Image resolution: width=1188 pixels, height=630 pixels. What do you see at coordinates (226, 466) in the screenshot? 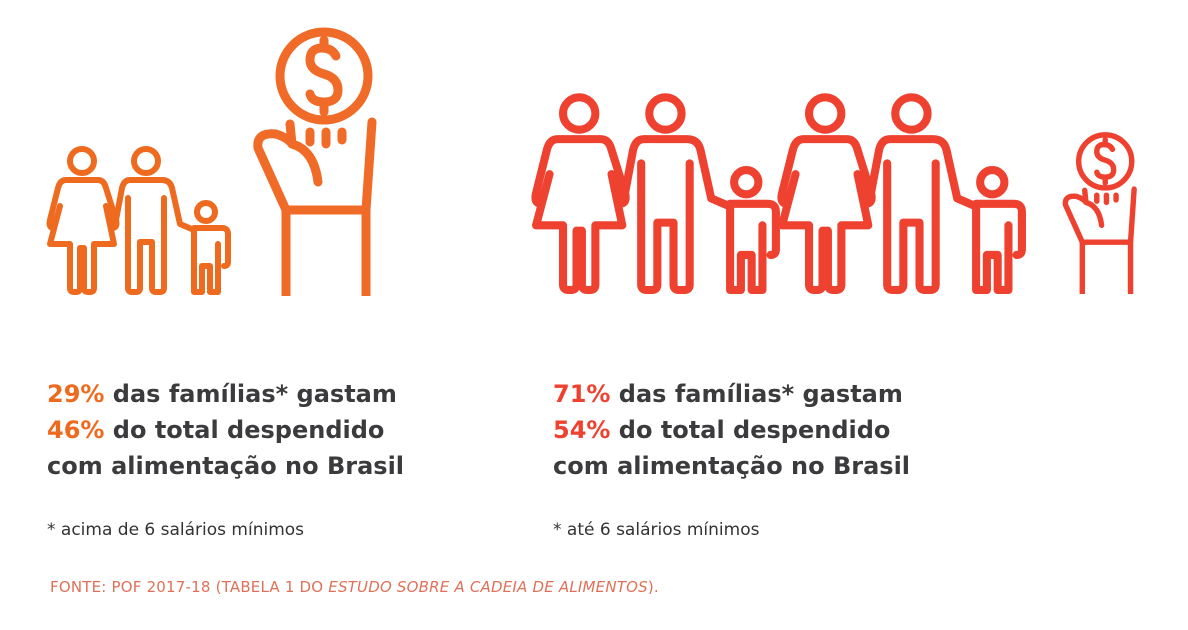
I see `left-line3: com alimentação no Brasil` at bounding box center [226, 466].